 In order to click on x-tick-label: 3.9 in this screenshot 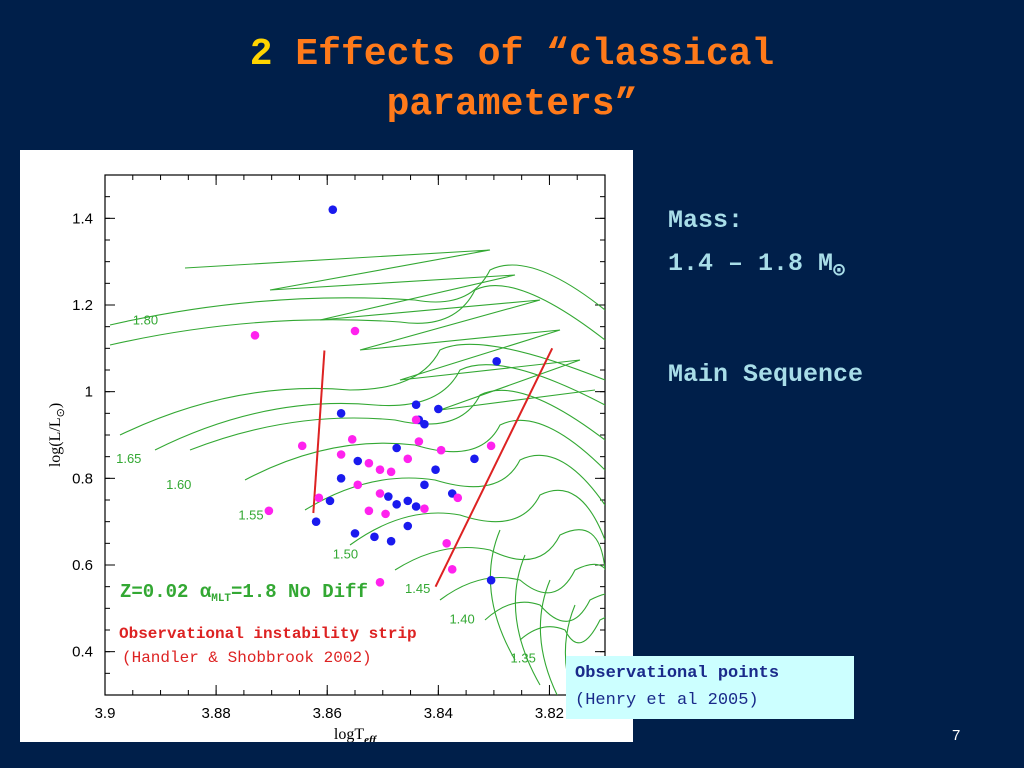, I will do `click(105, 713)`.